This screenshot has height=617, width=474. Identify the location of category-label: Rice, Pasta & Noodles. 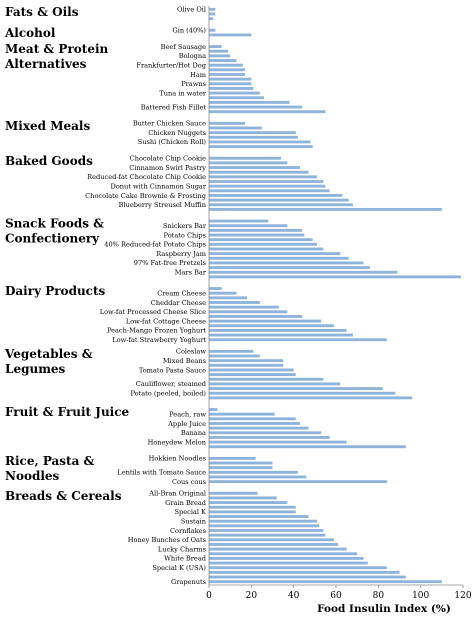
(50, 468).